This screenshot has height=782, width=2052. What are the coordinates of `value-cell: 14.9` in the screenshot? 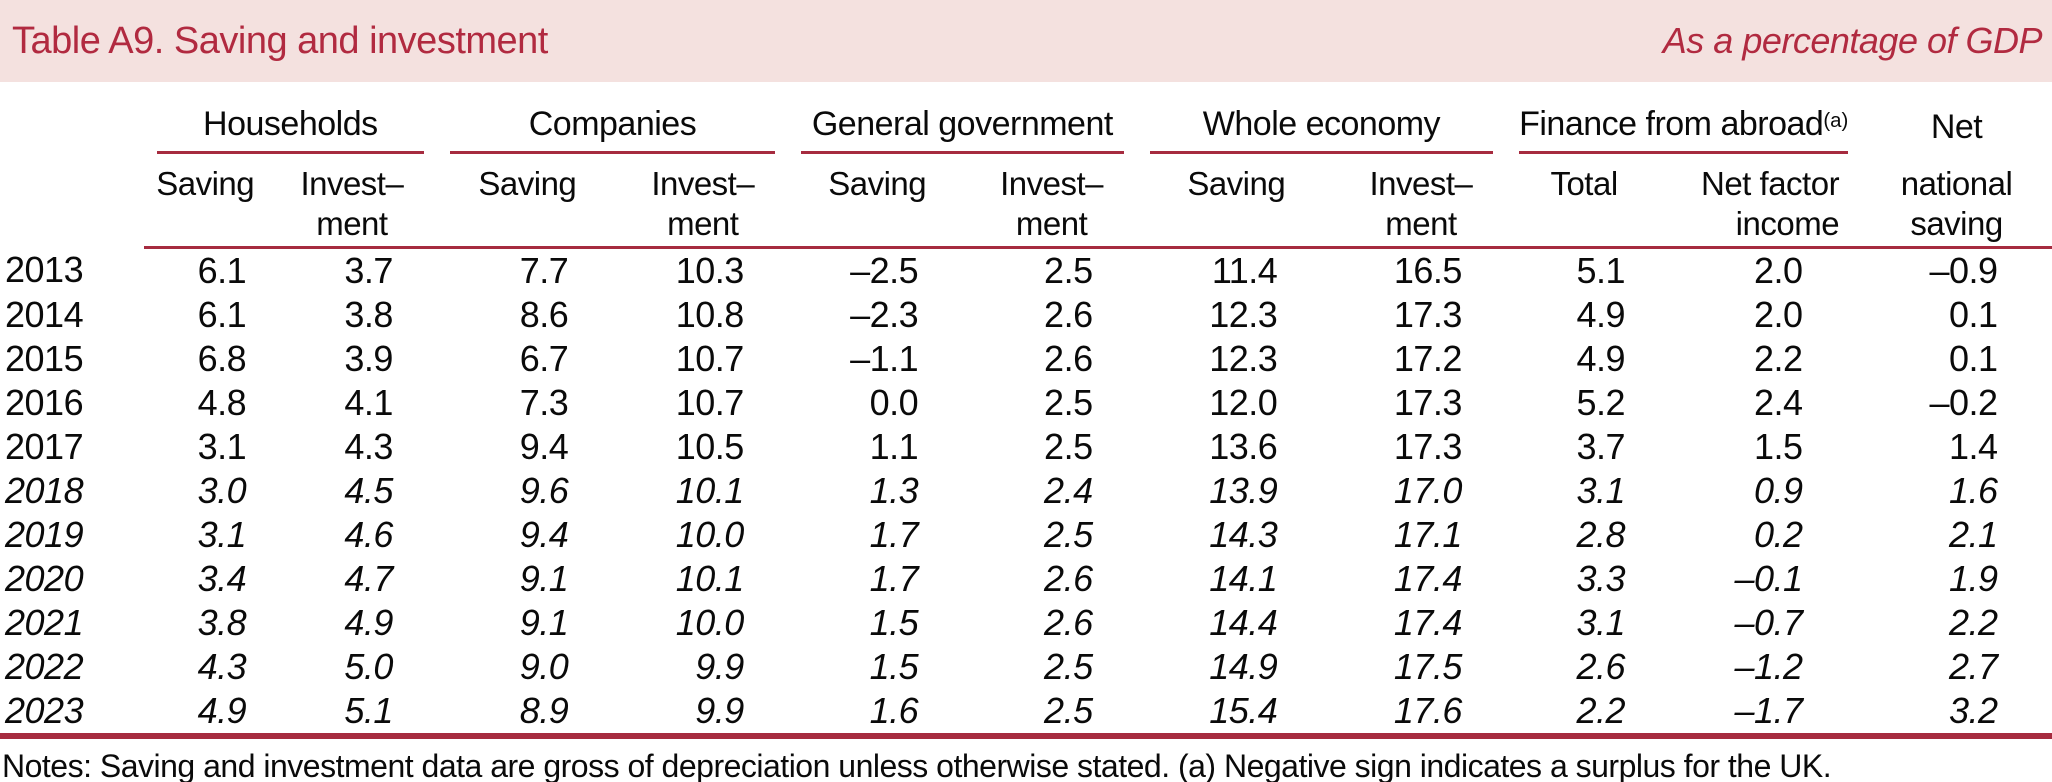 It's located at (1243, 666).